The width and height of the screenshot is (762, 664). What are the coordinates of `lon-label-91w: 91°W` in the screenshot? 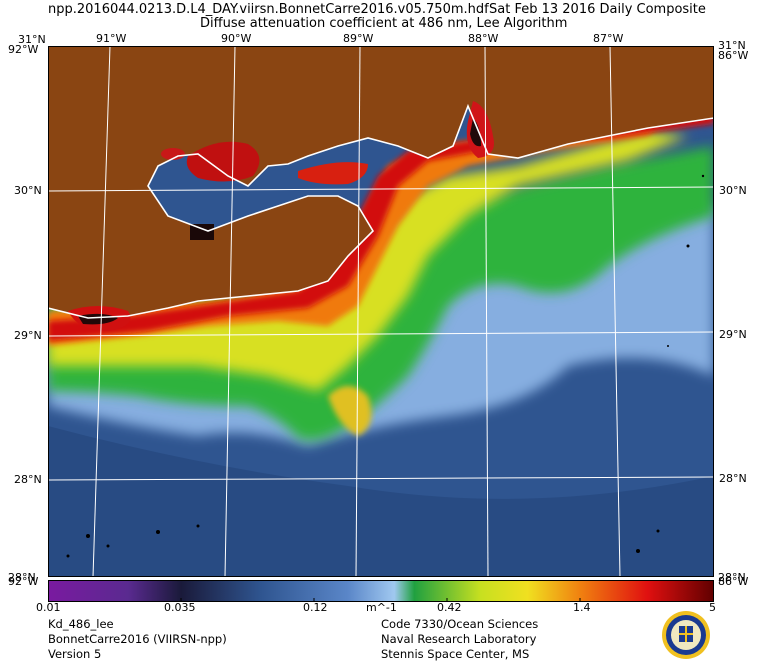 It's located at (111, 38).